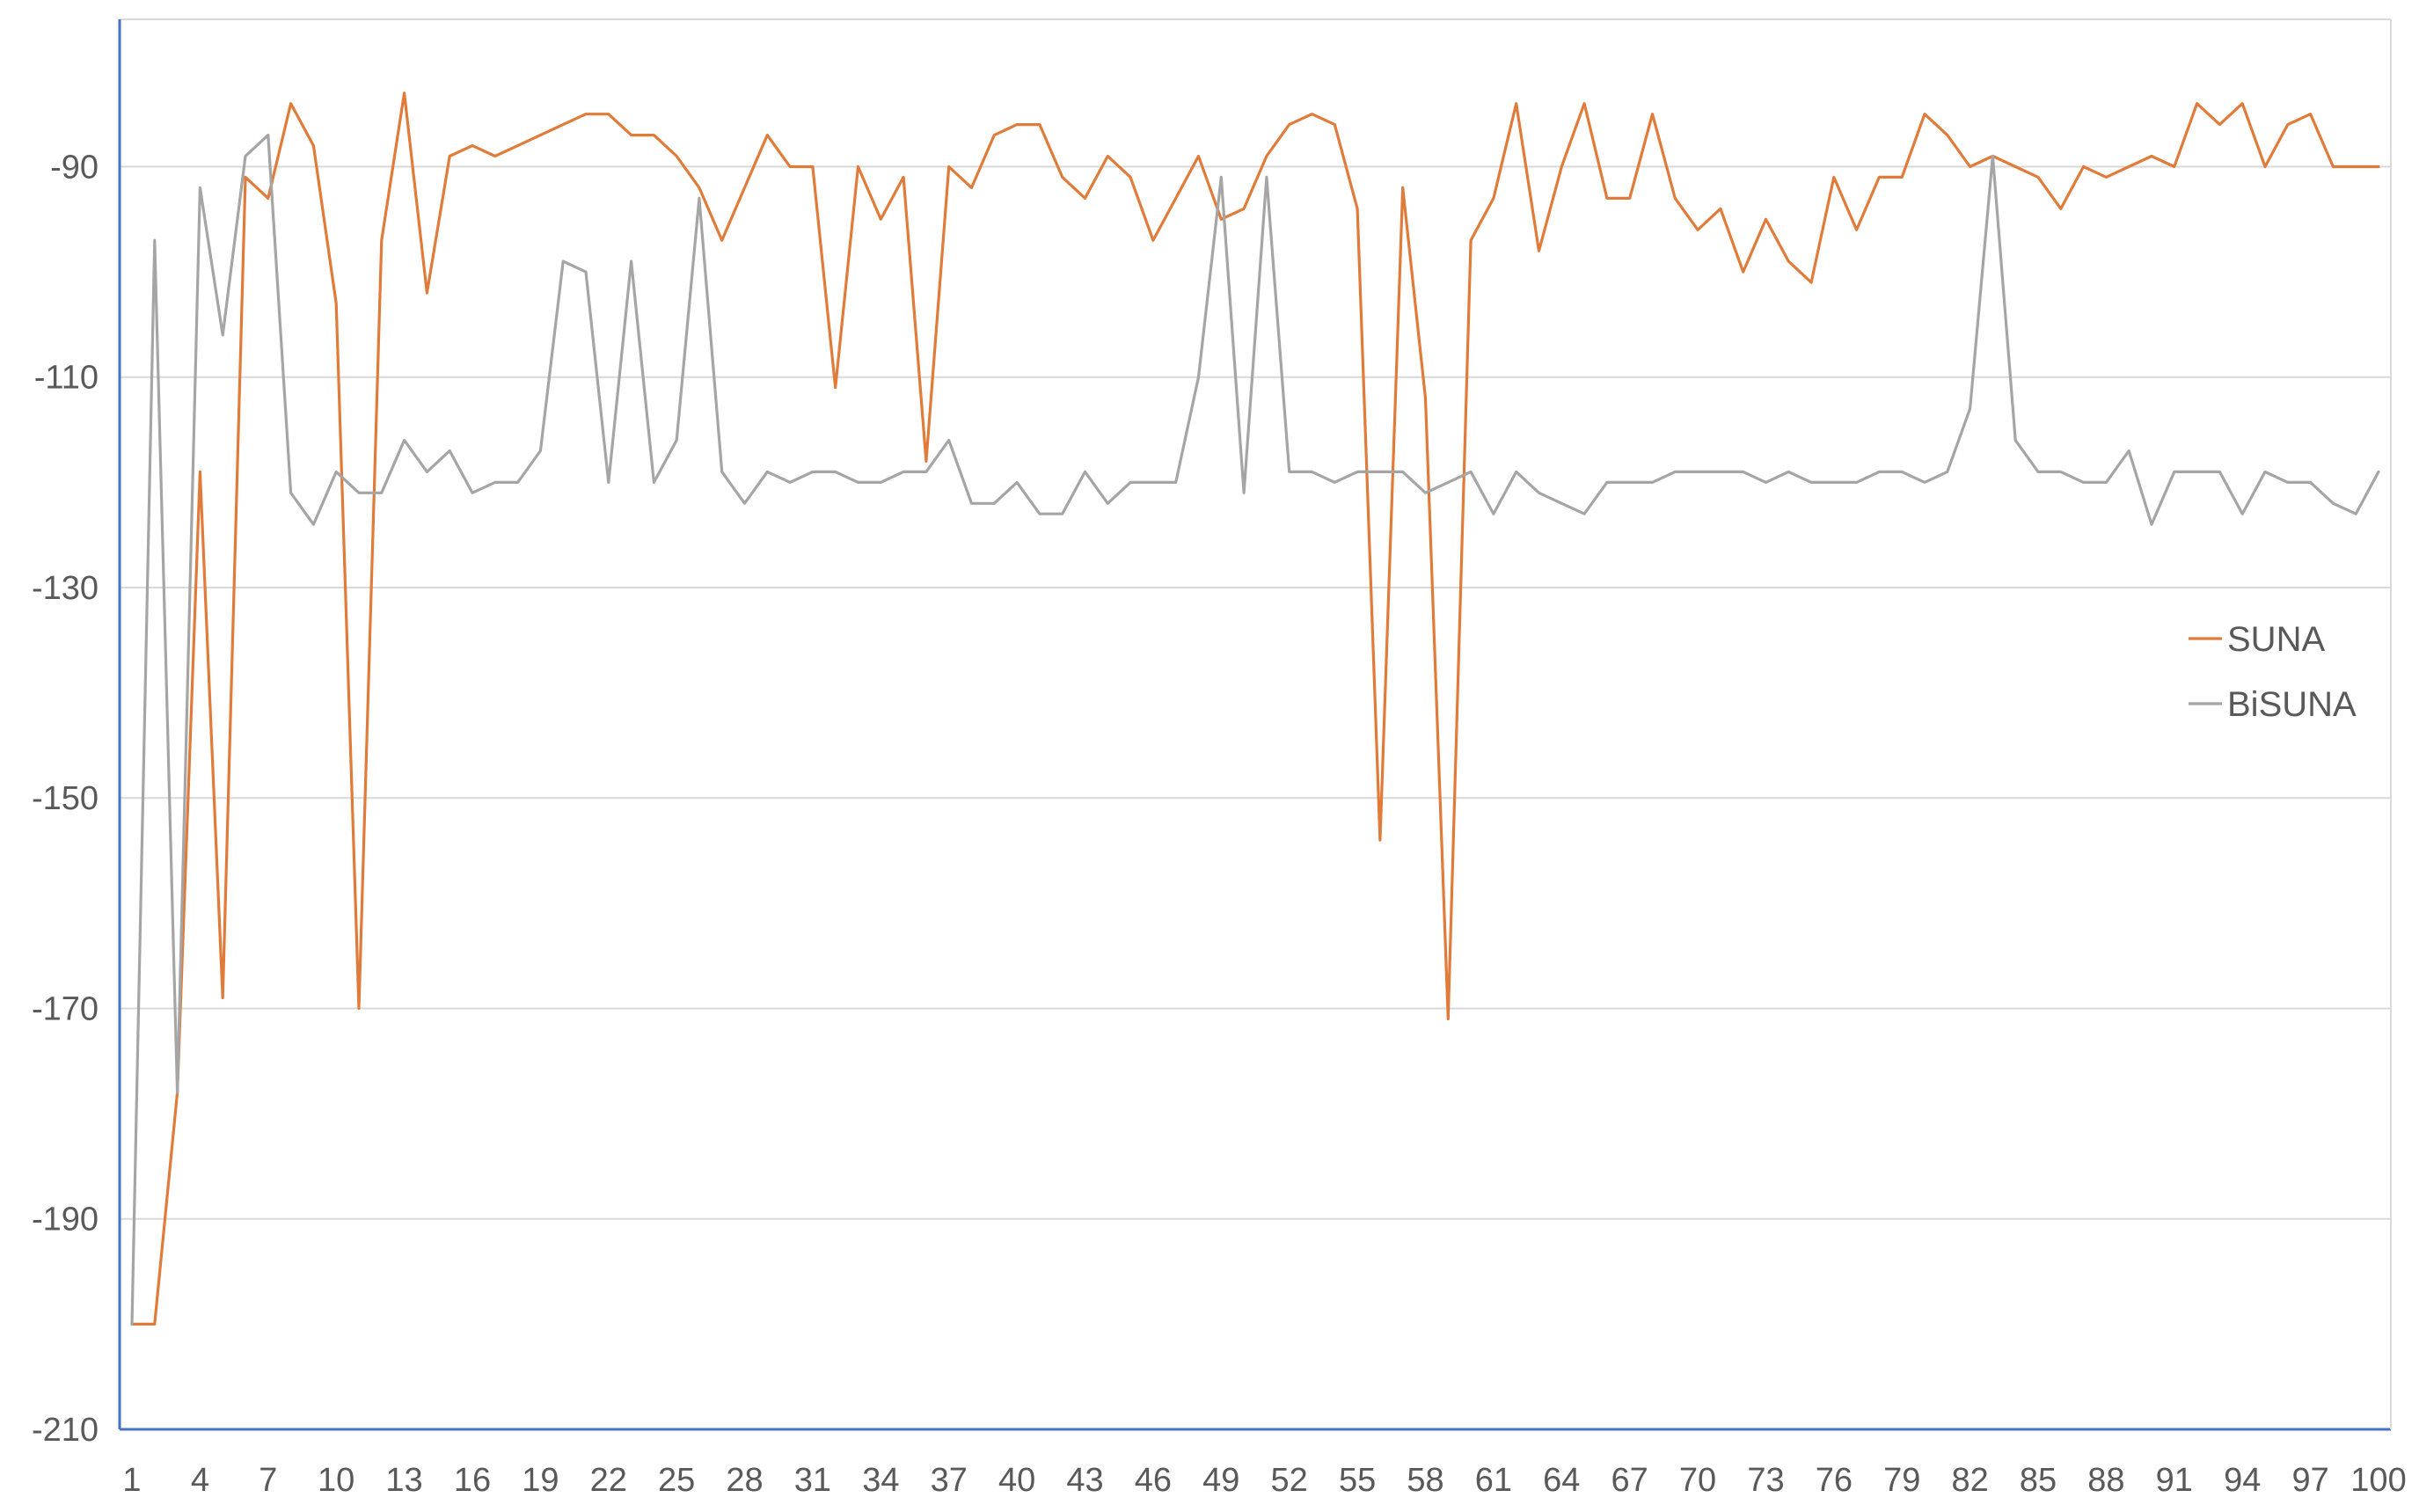  I want to click on x-tick-label: 97, so click(2309, 1480).